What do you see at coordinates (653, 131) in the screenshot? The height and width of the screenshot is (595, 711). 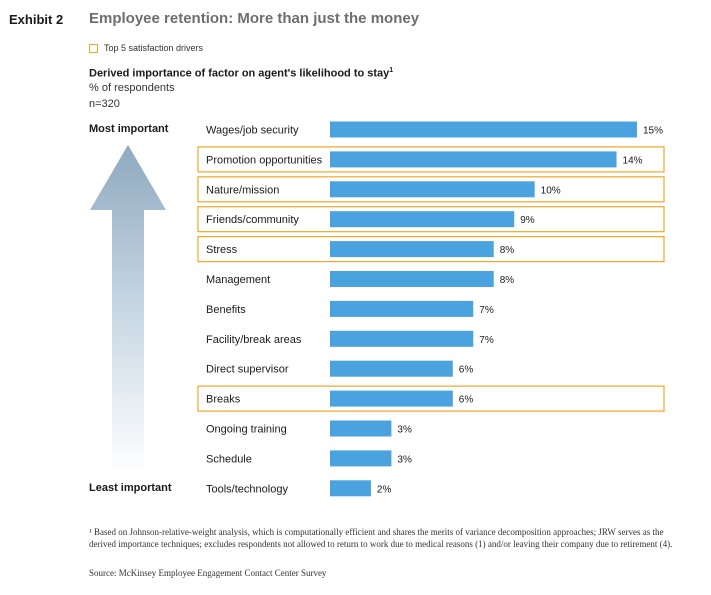 I see `value-label: 15%` at bounding box center [653, 131].